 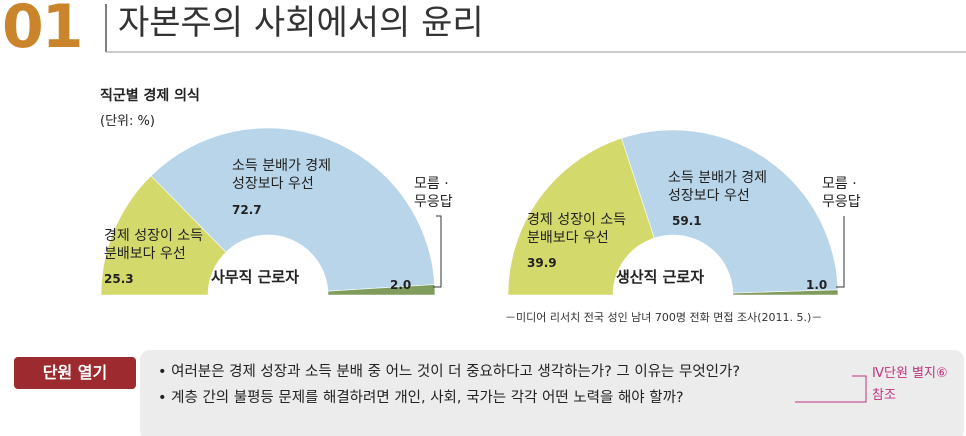 I want to click on value-label: 25.3, so click(x=119, y=279).